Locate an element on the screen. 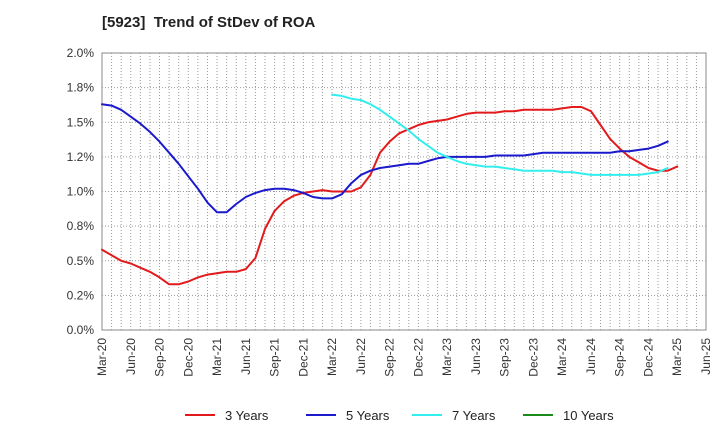 The width and height of the screenshot is (720, 440). legend-label: 3 Years is located at coordinates (247, 415).